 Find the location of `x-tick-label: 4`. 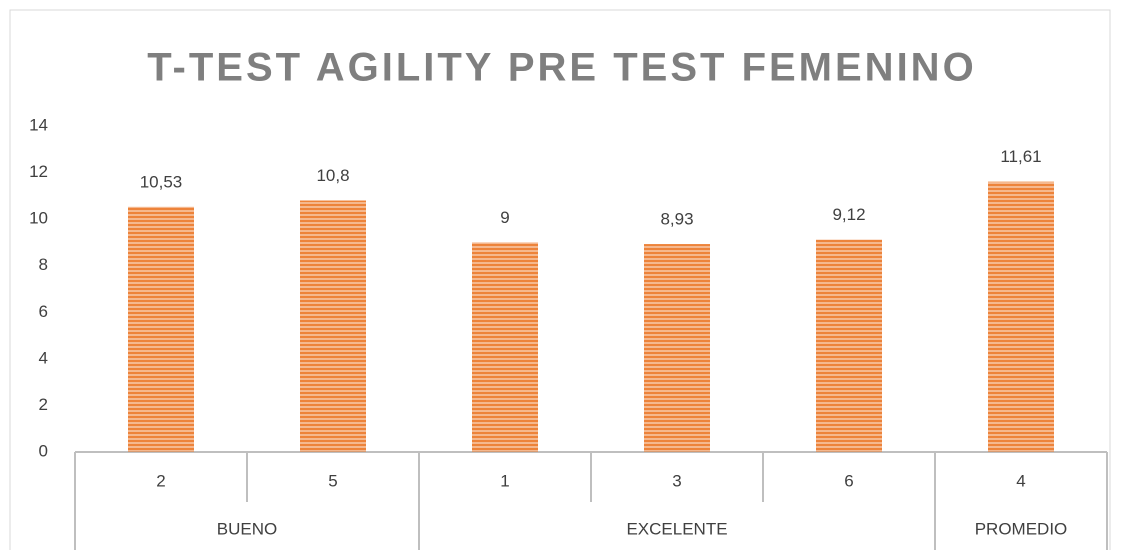

x-tick-label: 4 is located at coordinates (1020, 480).